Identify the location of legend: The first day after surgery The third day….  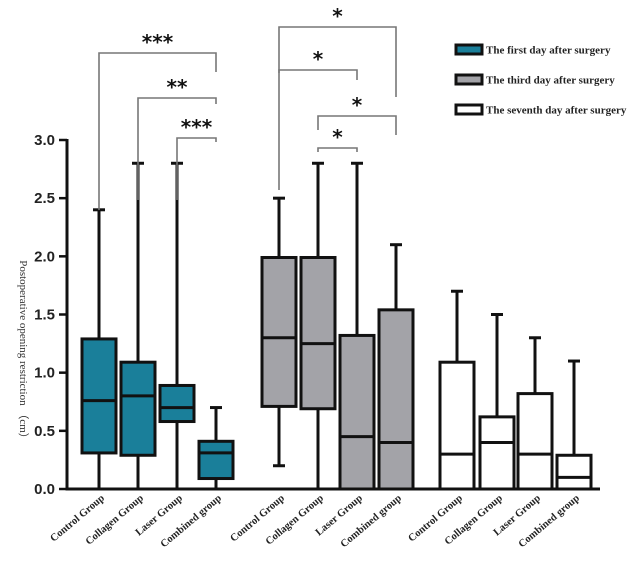
(540, 80).